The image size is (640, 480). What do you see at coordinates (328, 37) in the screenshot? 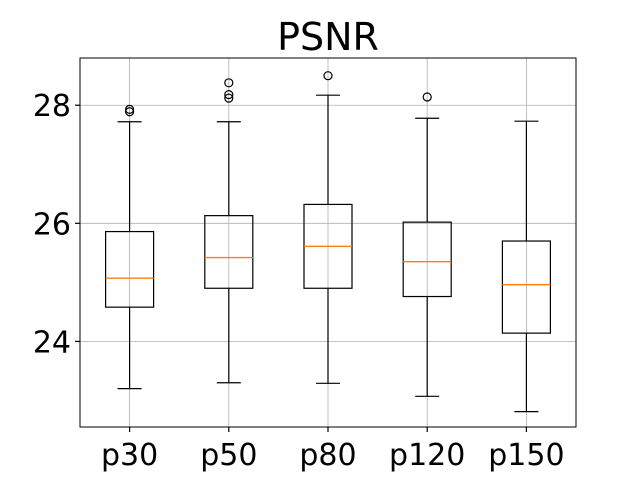
I see `chart-title: PSNR` at bounding box center [328, 37].